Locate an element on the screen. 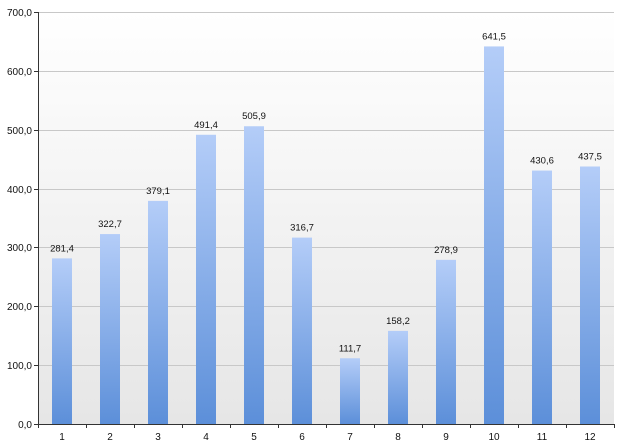 Image resolution: width=626 pixels, height=447 pixels. y-tick-label: 500,0 is located at coordinates (19, 131).